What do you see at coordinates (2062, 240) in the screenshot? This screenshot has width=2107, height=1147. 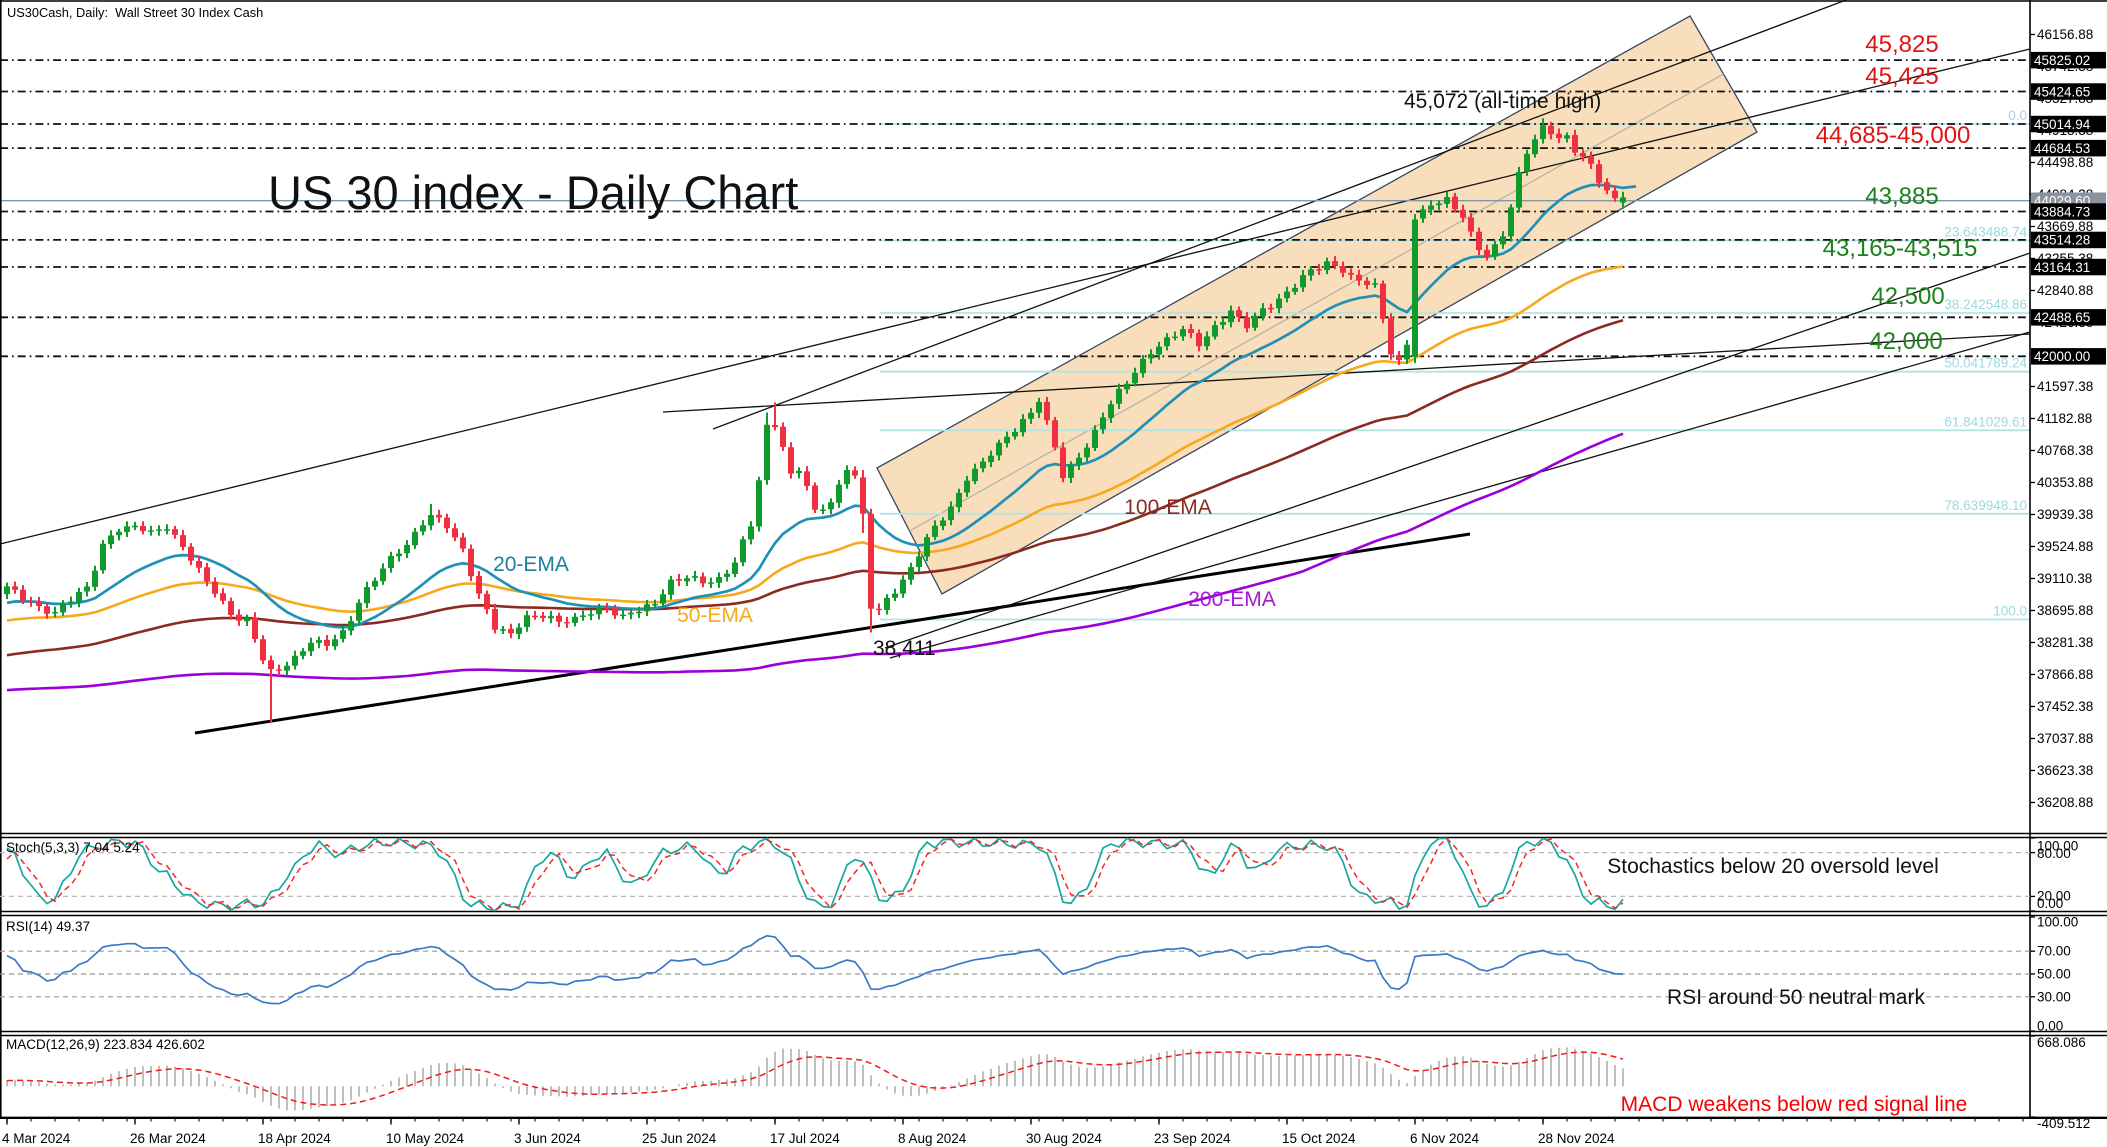 I see `svg-text: 43514.28` at bounding box center [2062, 240].